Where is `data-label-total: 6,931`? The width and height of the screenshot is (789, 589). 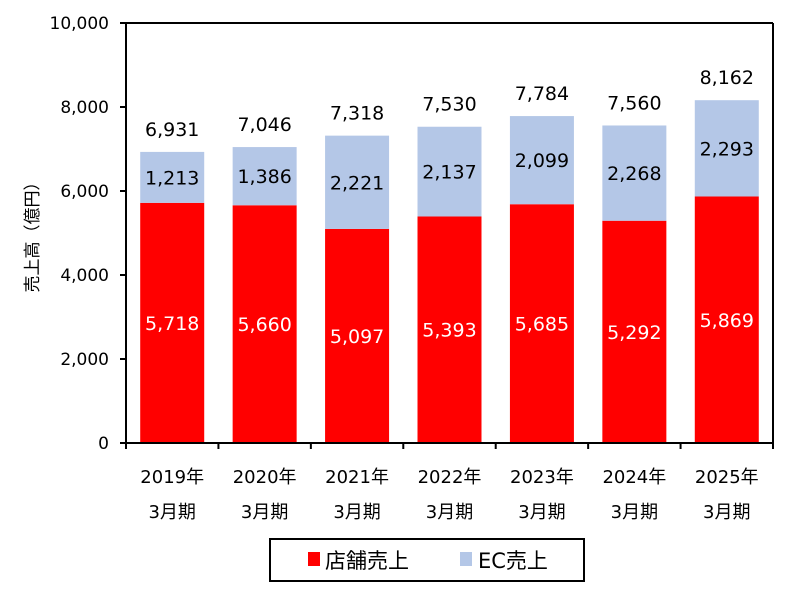 data-label-total: 6,931 is located at coordinates (172, 130).